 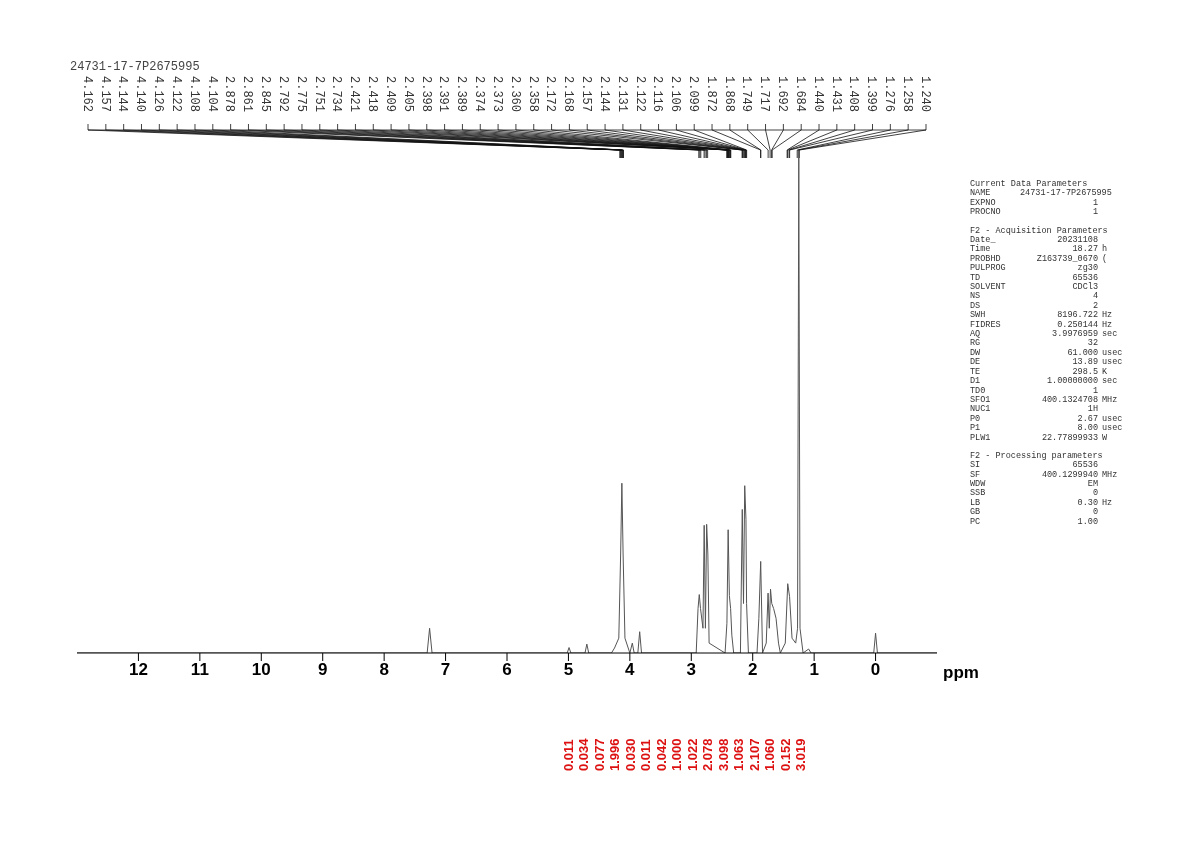 What do you see at coordinates (514, 94) in the screenshot?
I see `annotation: 2.360` at bounding box center [514, 94].